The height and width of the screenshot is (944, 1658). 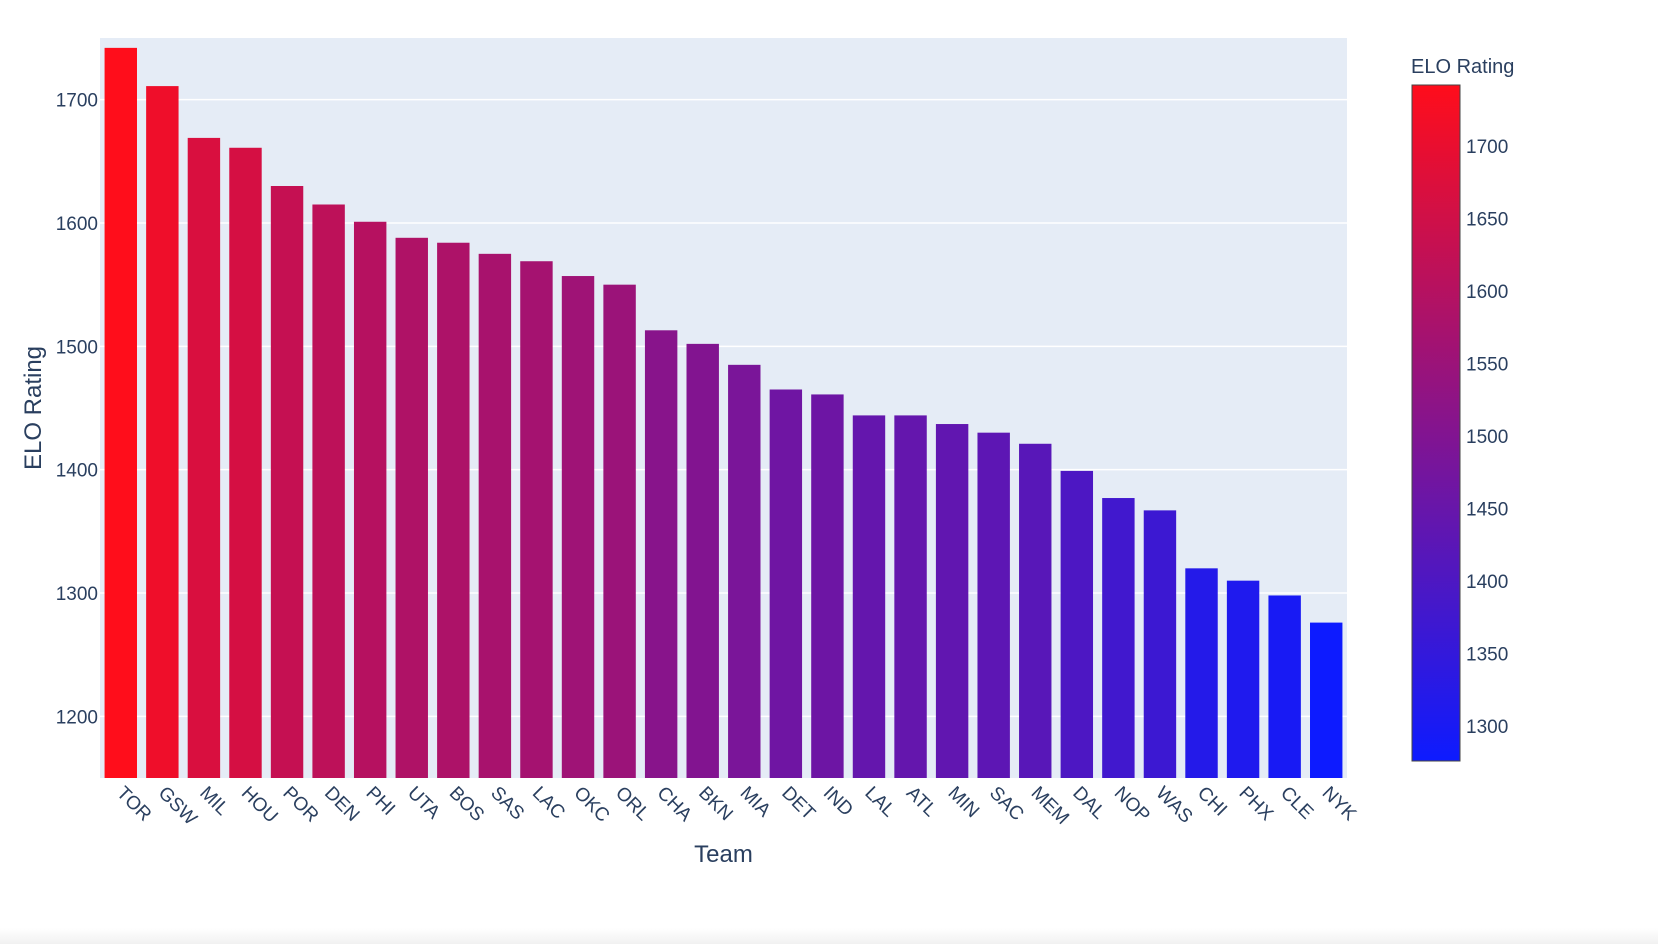 I want to click on y-tick-label: 1400, so click(x=77, y=471).